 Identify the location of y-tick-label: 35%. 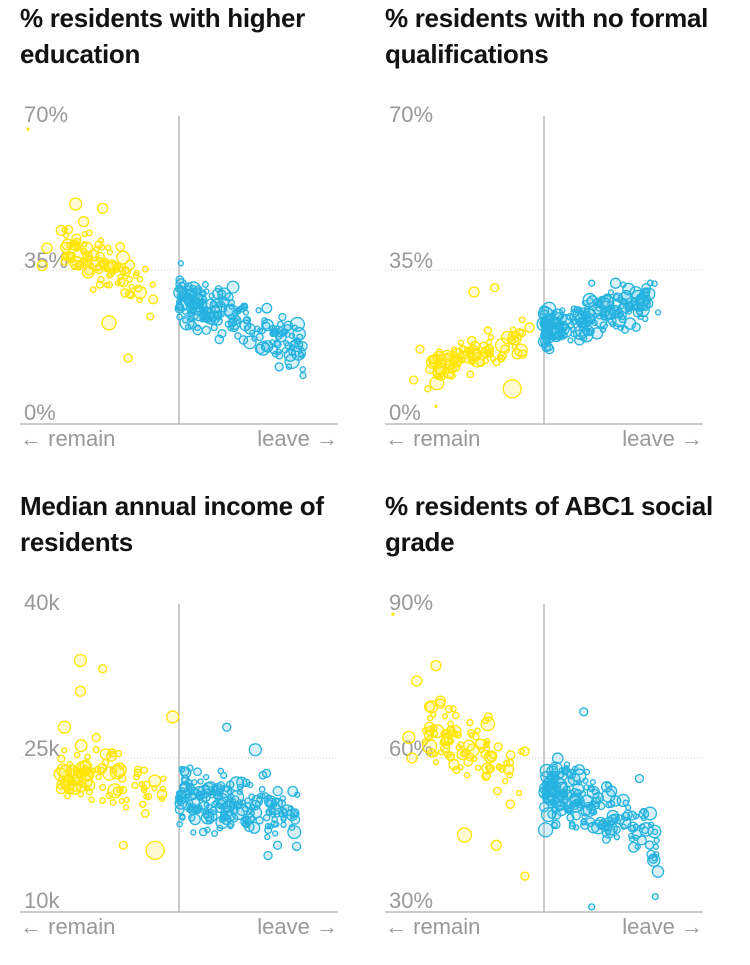
(411, 260).